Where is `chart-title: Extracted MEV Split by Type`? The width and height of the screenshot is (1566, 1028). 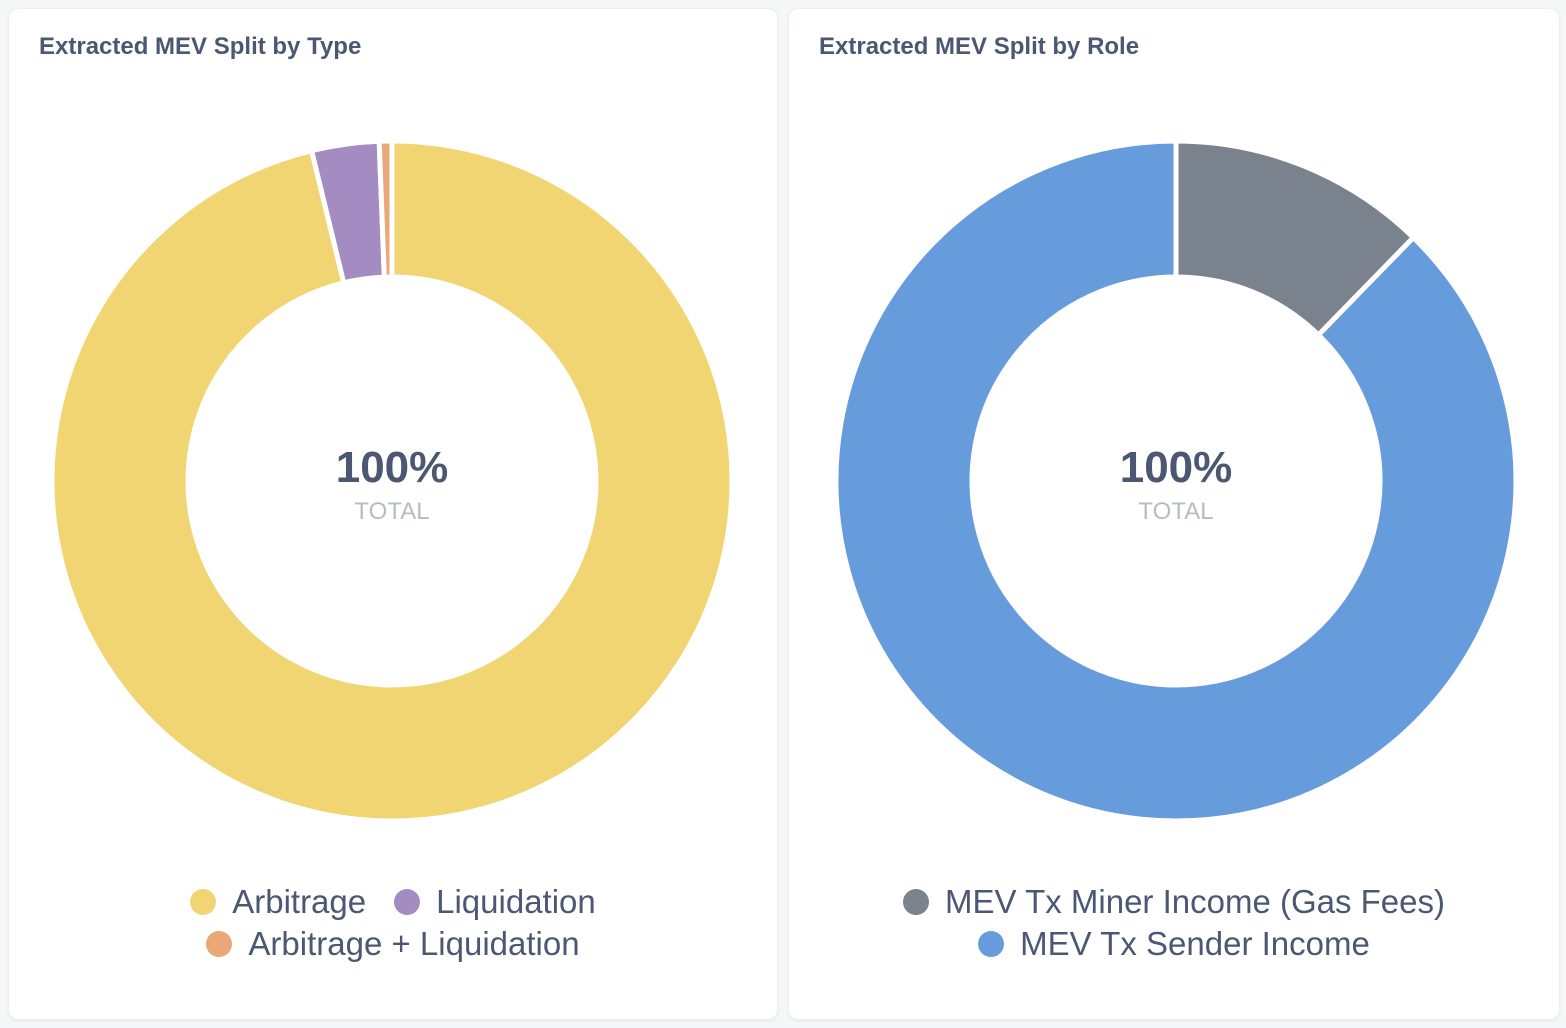
chart-title: Extracted MEV Split by Type is located at coordinates (200, 46).